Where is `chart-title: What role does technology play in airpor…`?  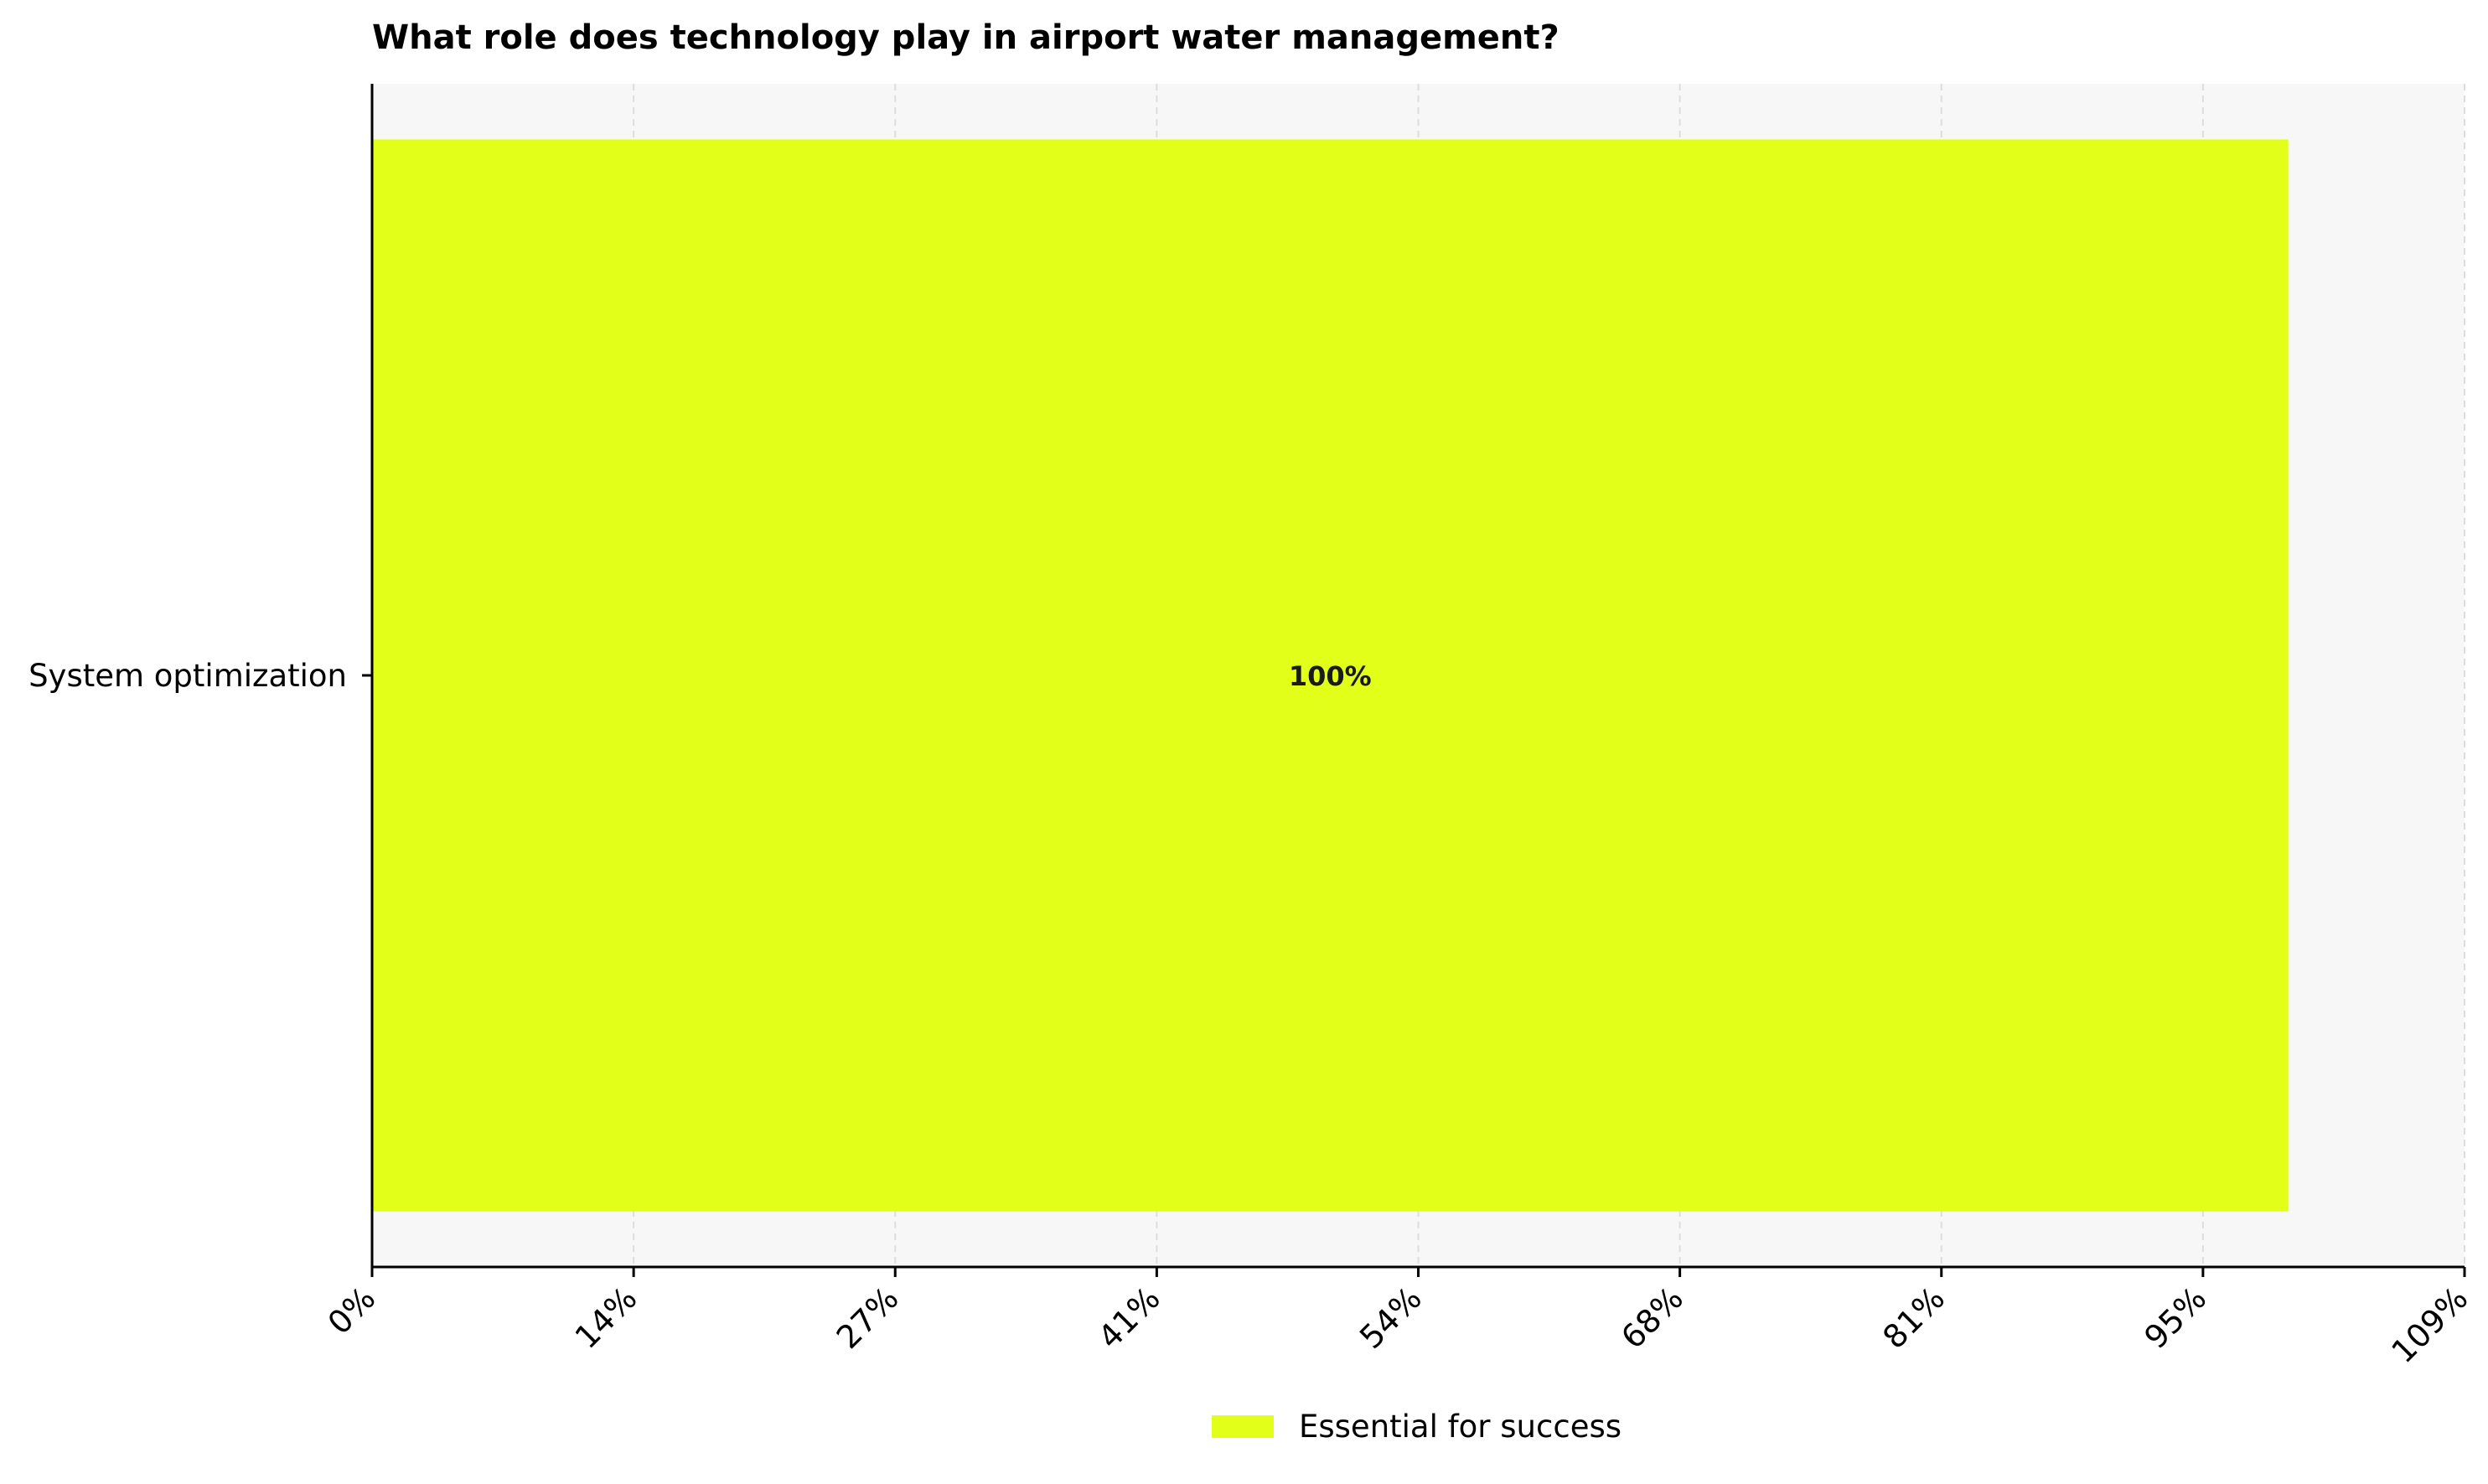 chart-title: What role does technology play in airpor… is located at coordinates (966, 37).